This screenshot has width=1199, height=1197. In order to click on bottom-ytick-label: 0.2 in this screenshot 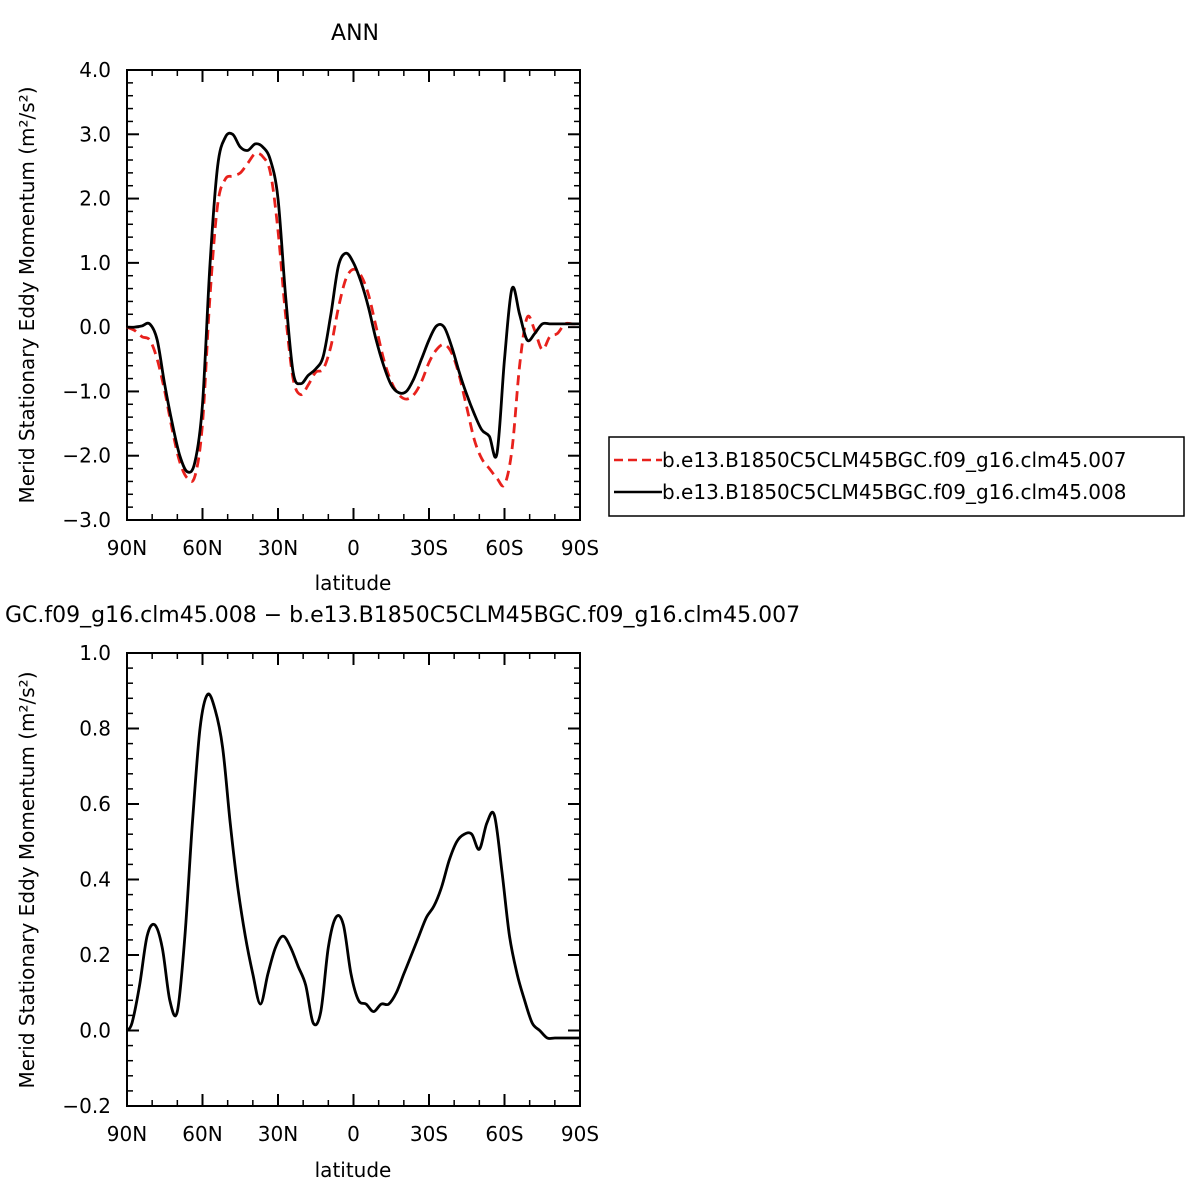, I will do `click(95, 955)`.